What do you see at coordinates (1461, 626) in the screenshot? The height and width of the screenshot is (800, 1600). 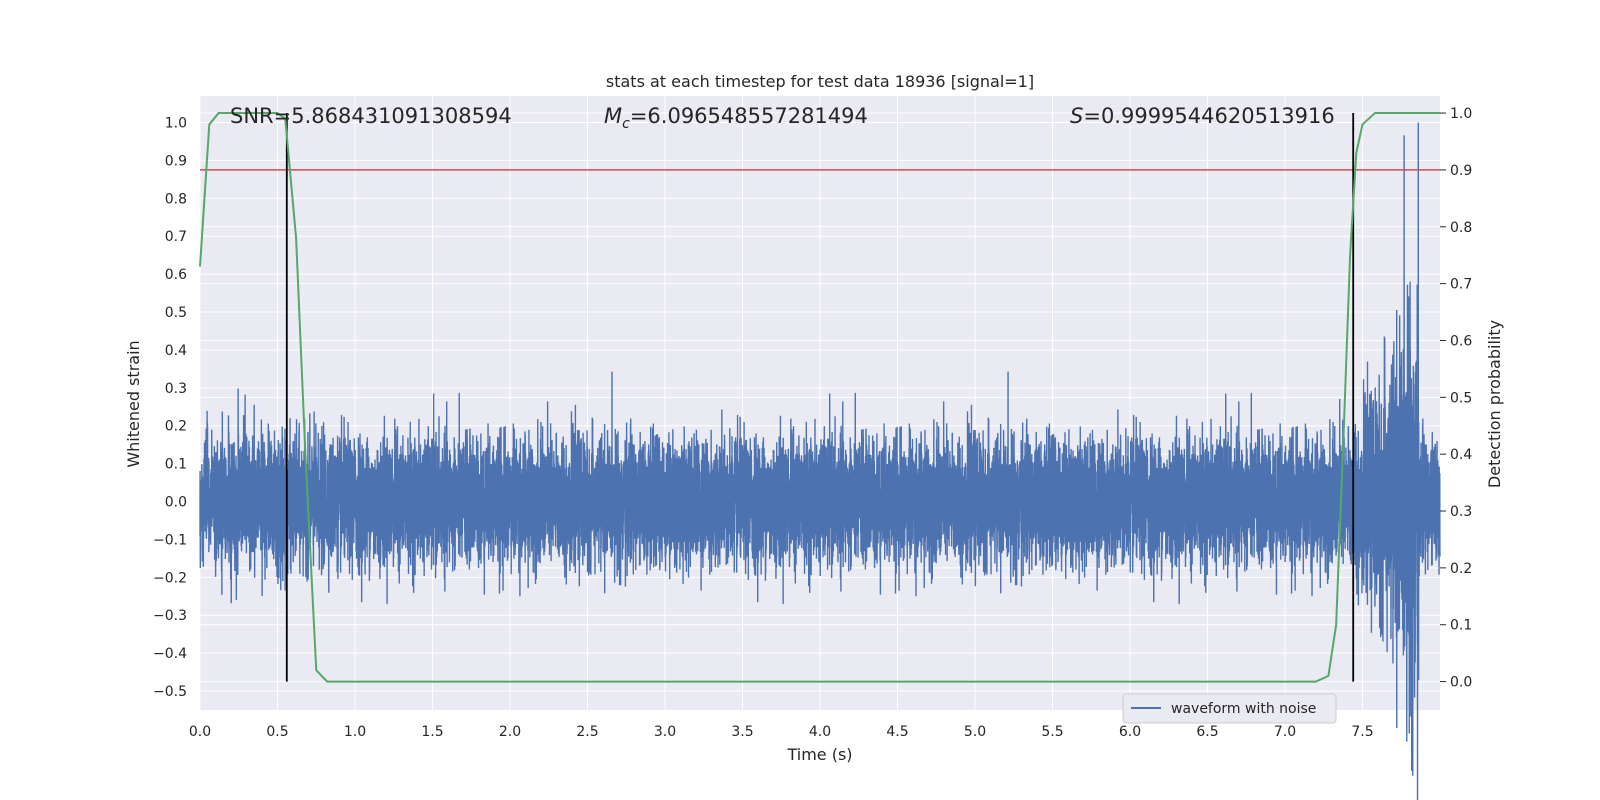 I see `y-right-tick-label: 0.1` at bounding box center [1461, 626].